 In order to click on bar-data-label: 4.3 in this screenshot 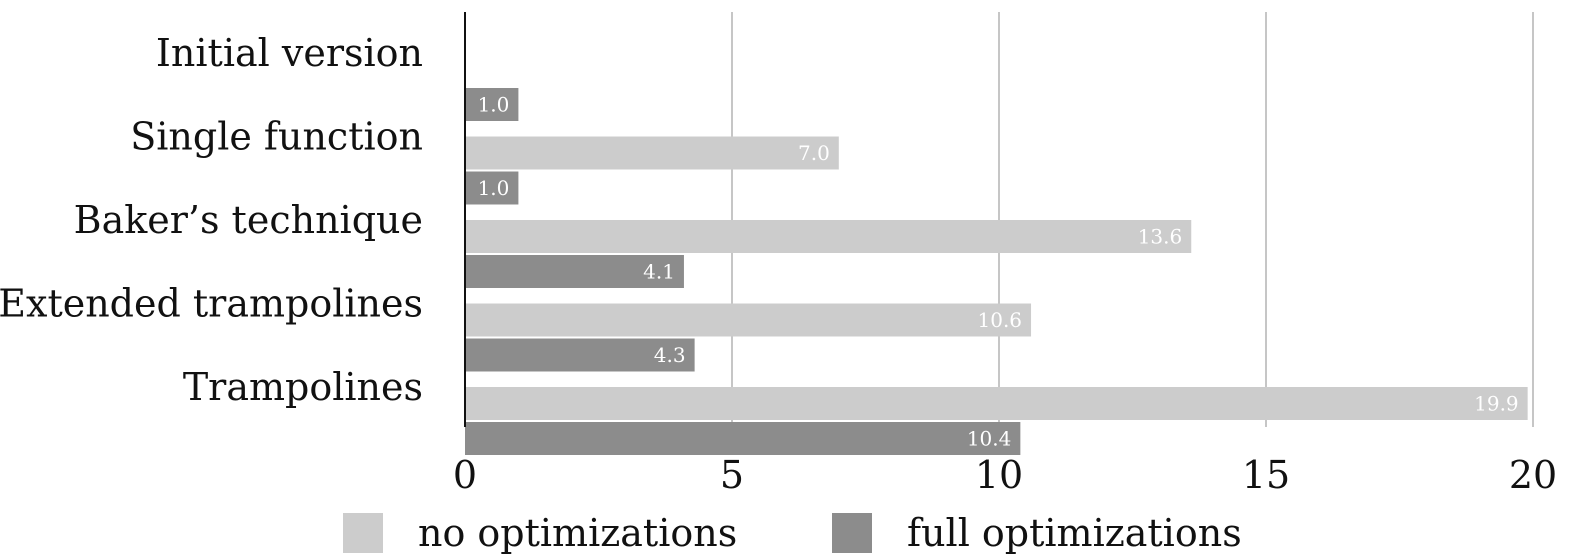, I will do `click(670, 355)`.